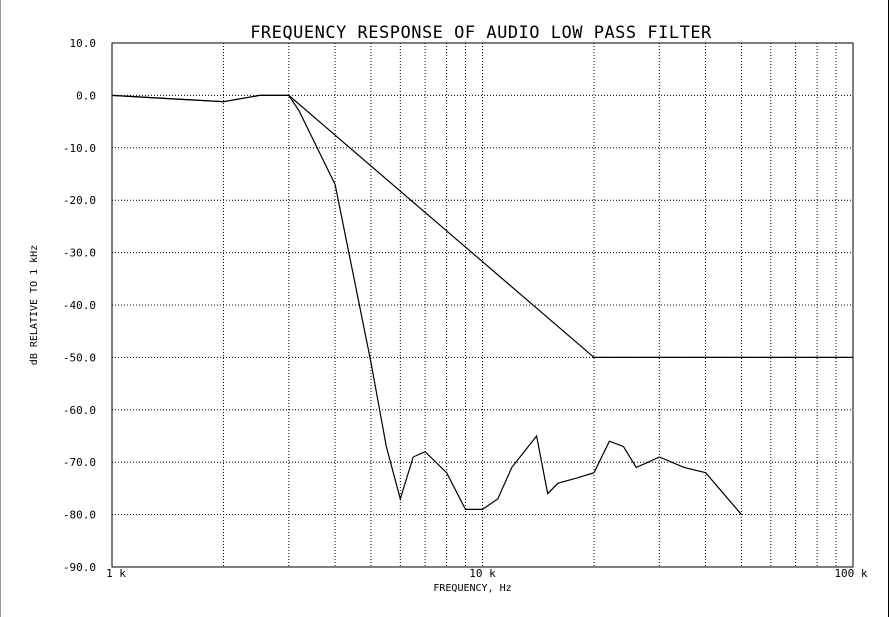  What do you see at coordinates (116, 573) in the screenshot?
I see `x-tick-label: 1 k` at bounding box center [116, 573].